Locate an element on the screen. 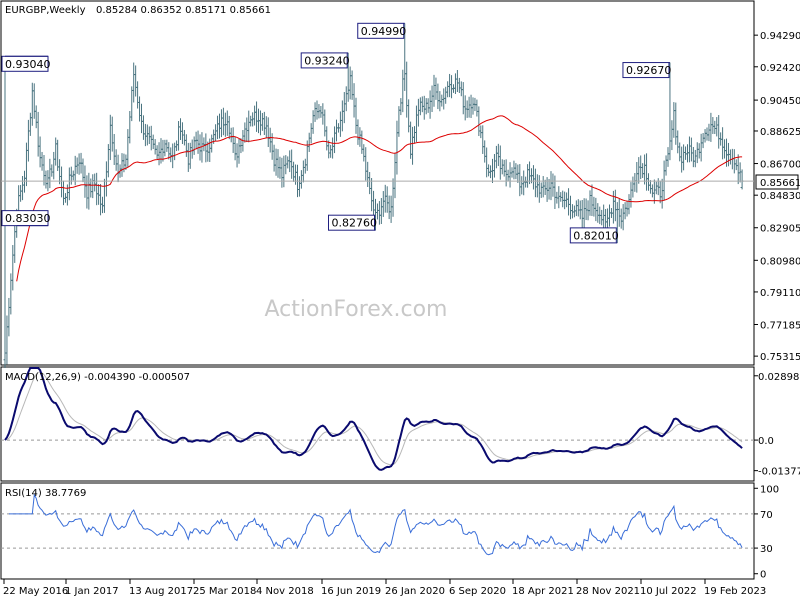  time-axis-label: 19 Feb 2023 is located at coordinates (735, 591).